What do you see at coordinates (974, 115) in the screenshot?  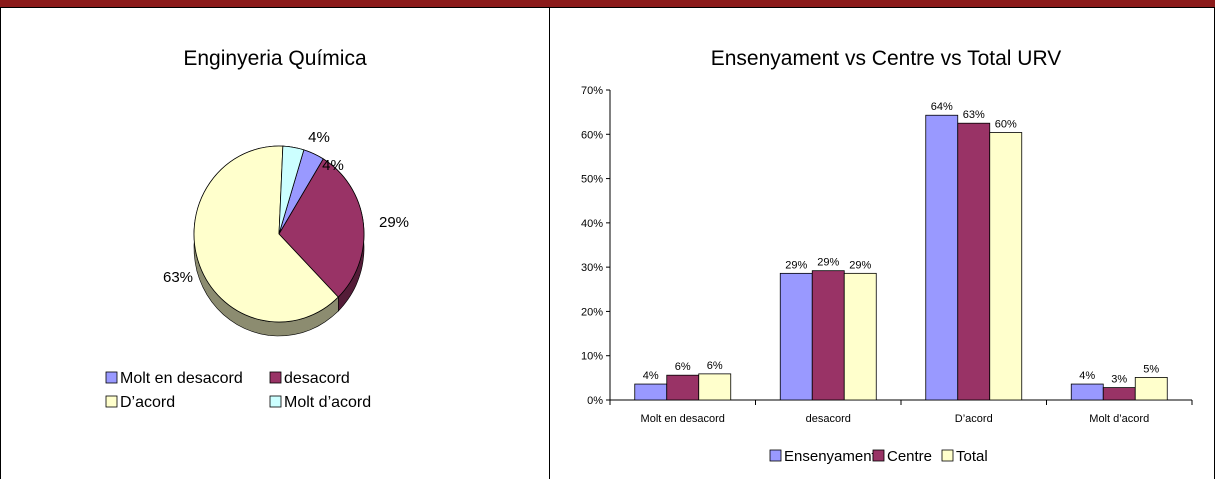 I see `bar-data-label: 63%` at bounding box center [974, 115].